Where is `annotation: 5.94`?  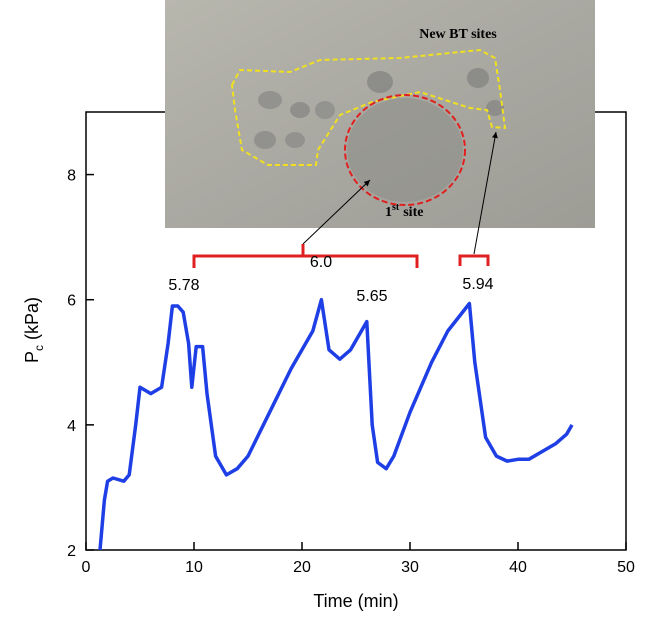
annotation: 5.94 is located at coordinates (477, 284).